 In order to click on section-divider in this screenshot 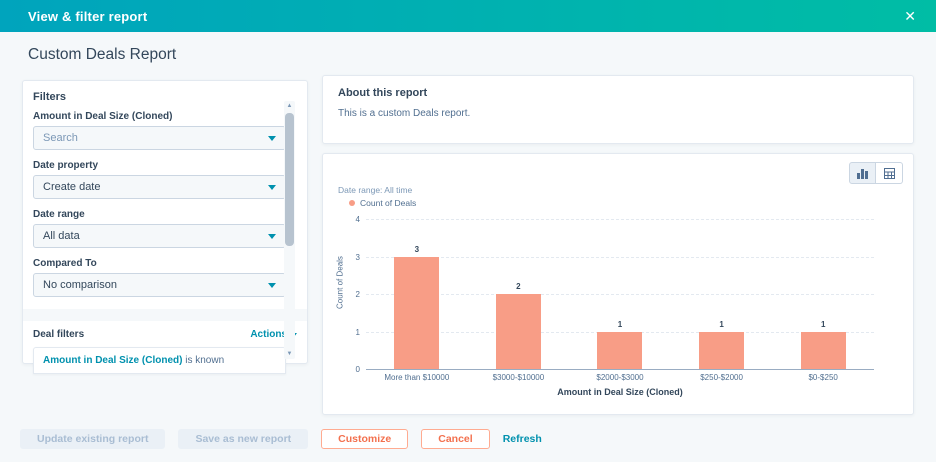, I will do `click(165, 315)`.